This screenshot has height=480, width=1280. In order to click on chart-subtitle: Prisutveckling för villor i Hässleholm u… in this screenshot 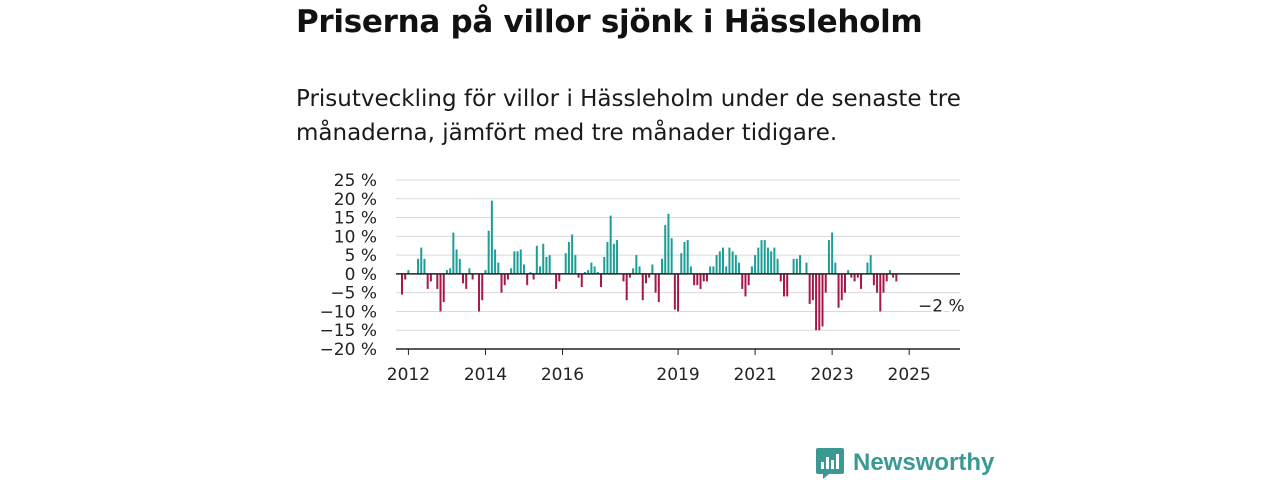, I will do `click(628, 116)`.